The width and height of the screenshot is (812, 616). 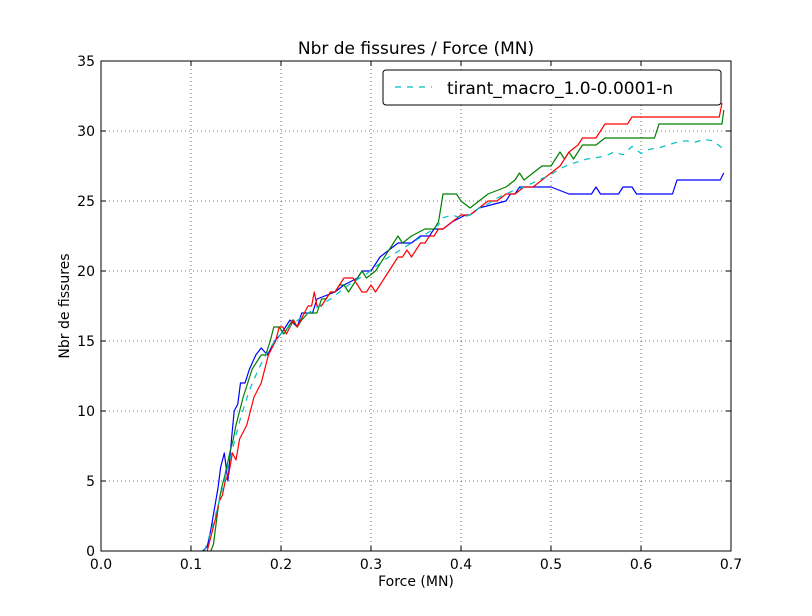 What do you see at coordinates (416, 582) in the screenshot?
I see `x-axis-label: Force (MN)` at bounding box center [416, 582].